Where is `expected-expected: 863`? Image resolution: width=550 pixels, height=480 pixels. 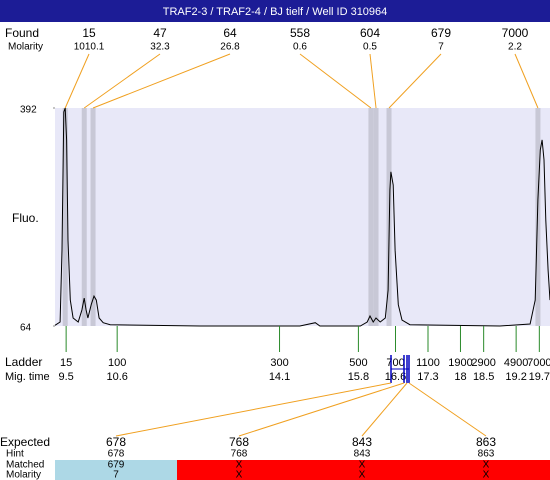 expected-expected: 863 is located at coordinates (486, 442).